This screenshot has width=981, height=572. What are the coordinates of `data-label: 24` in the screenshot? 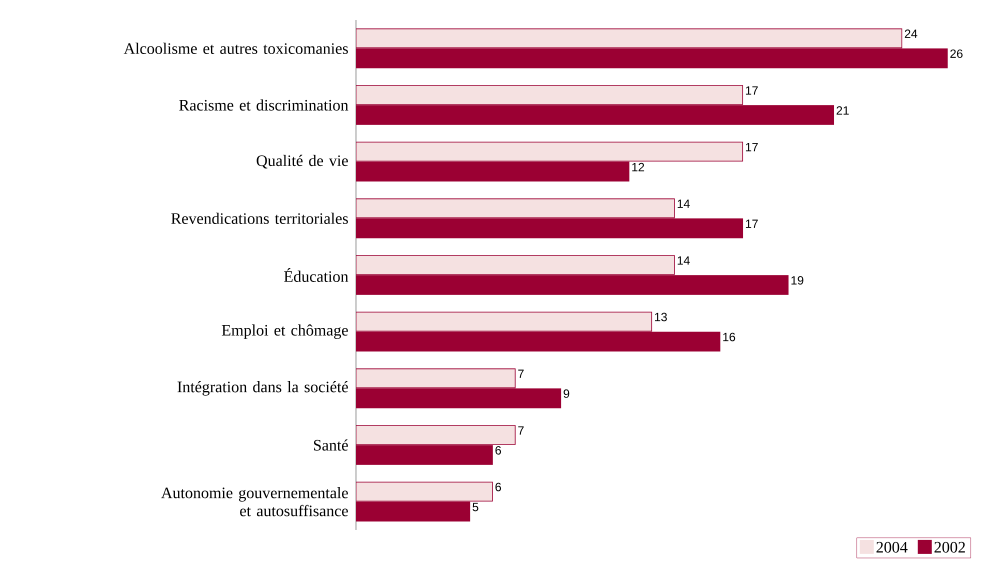 It's located at (911, 34).